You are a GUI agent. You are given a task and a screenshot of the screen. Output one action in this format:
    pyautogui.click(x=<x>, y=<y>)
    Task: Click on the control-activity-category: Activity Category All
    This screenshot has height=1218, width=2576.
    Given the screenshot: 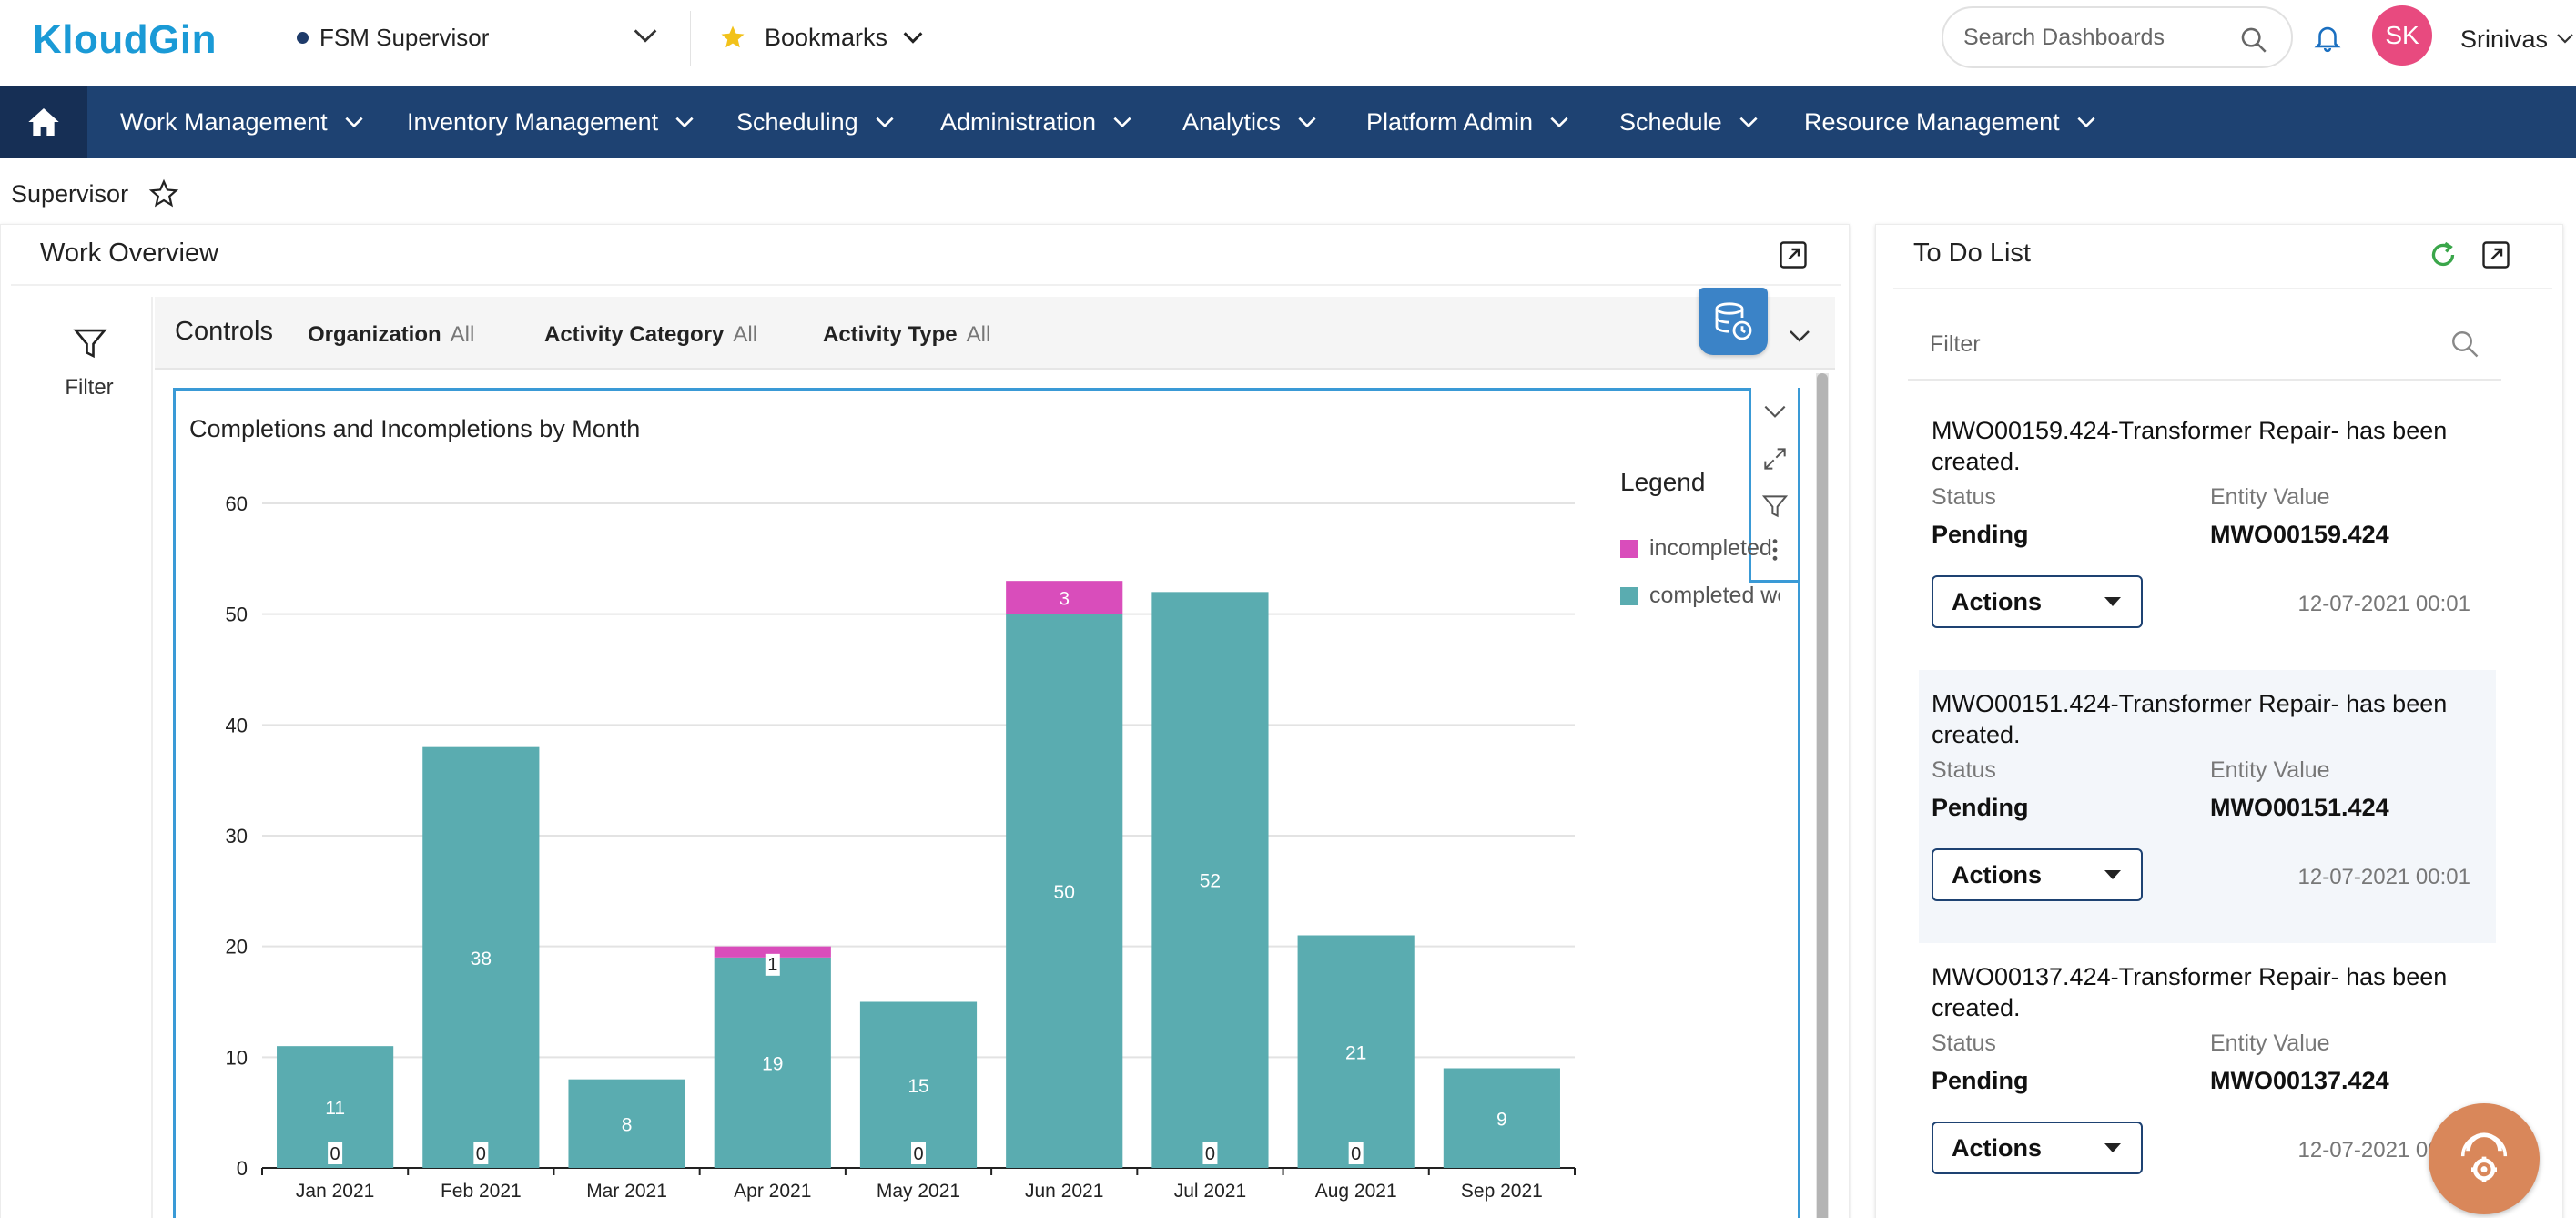 What is the action you would take?
    pyautogui.click(x=650, y=335)
    